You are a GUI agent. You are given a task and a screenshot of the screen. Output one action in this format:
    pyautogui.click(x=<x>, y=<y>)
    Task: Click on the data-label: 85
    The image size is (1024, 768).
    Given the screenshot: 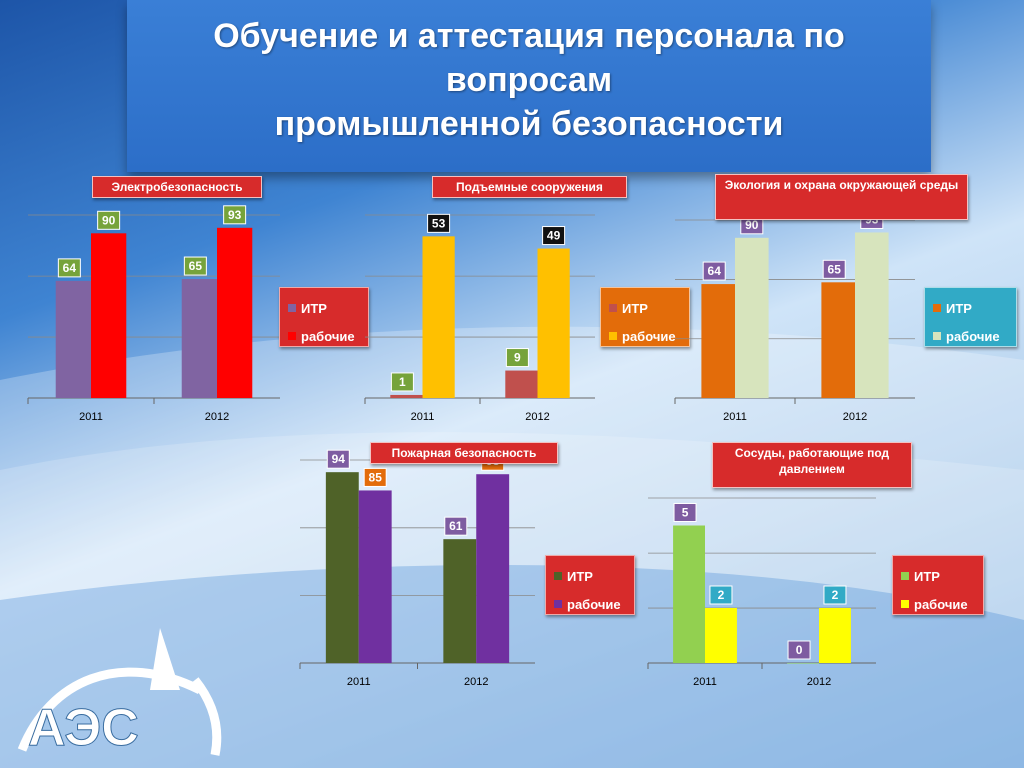 What is the action you would take?
    pyautogui.click(x=376, y=477)
    